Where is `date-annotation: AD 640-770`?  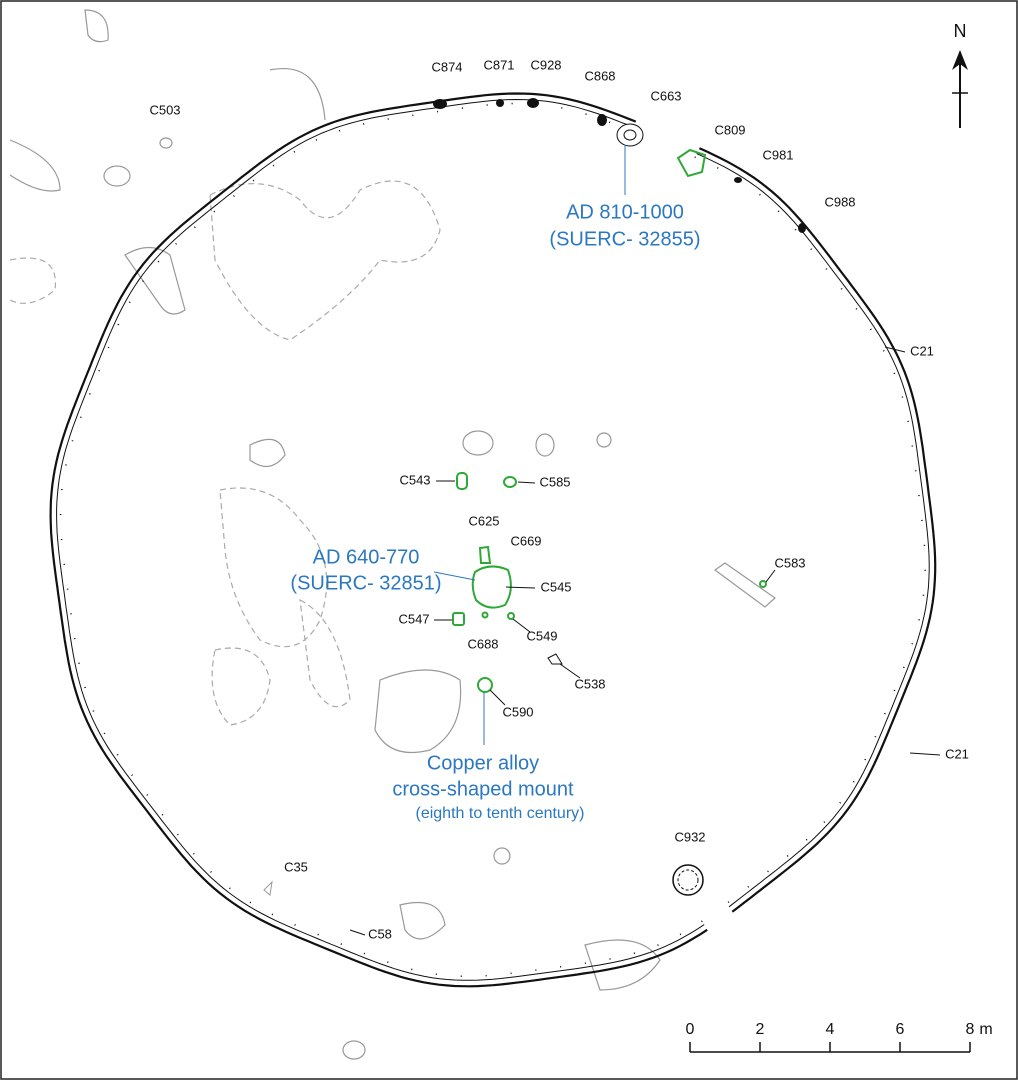 date-annotation: AD 640-770 is located at coordinates (366, 557).